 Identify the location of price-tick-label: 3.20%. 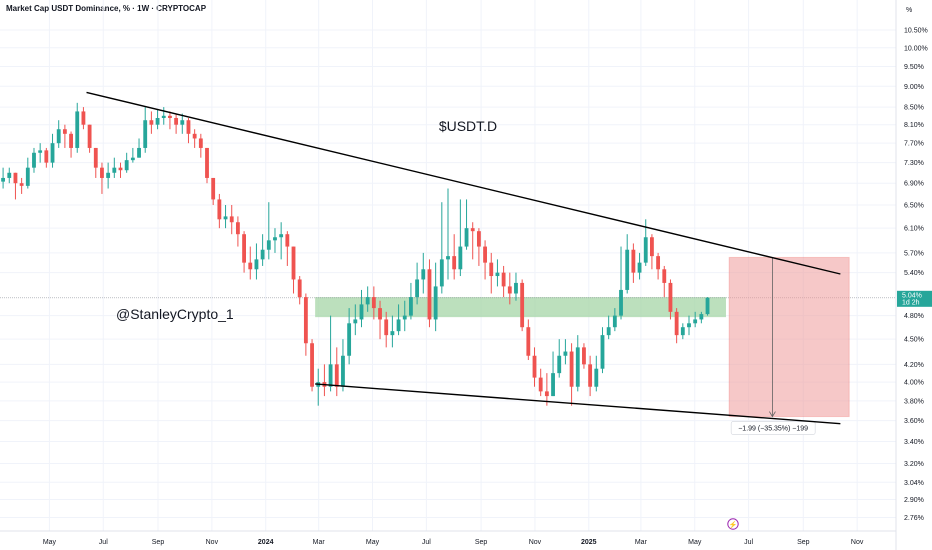
(914, 464).